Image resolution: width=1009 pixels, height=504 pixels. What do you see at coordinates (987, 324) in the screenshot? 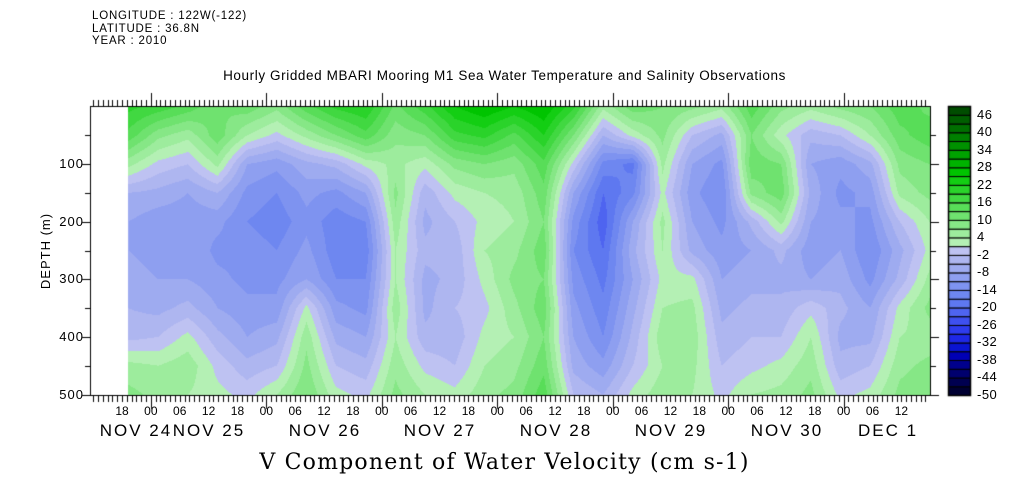
I see `colorbar-tick-label: -26` at bounding box center [987, 324].